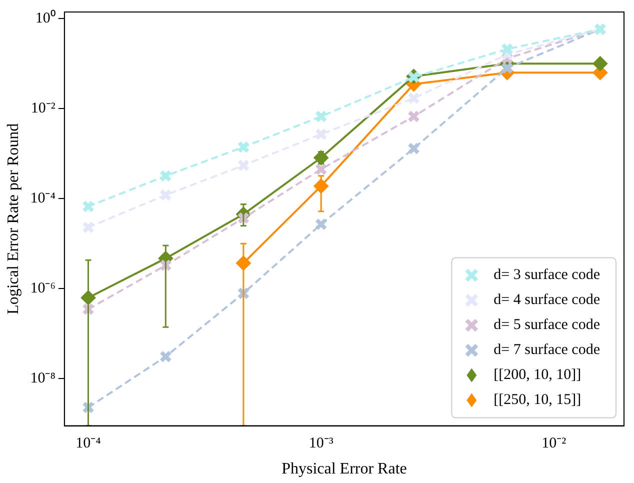 The width and height of the screenshot is (634, 483). Describe the element at coordinates (43, 288) in the screenshot. I see `y-tick-label: 10⁻⁶` at that location.